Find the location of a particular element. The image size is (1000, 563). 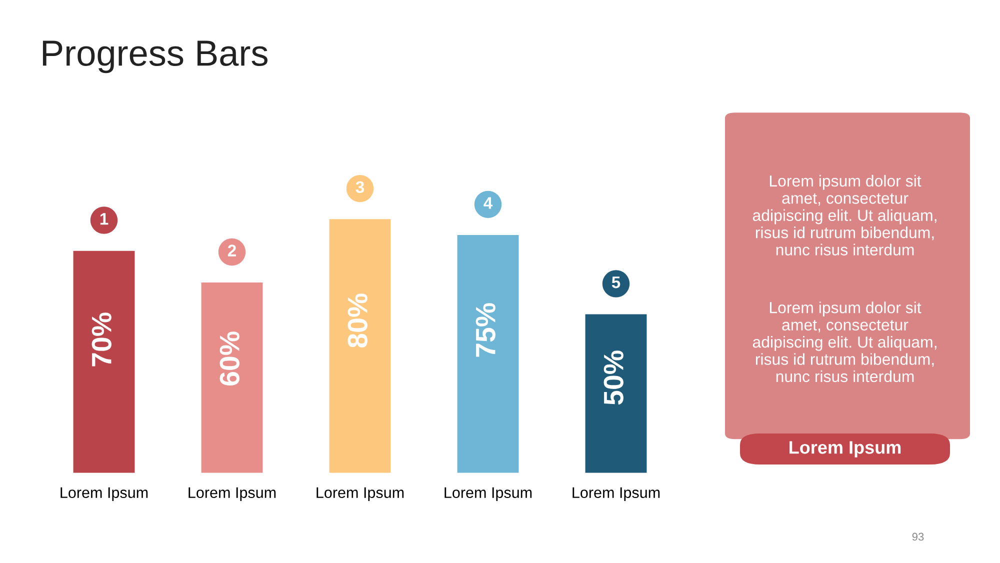

annotation: 5 is located at coordinates (616, 282).